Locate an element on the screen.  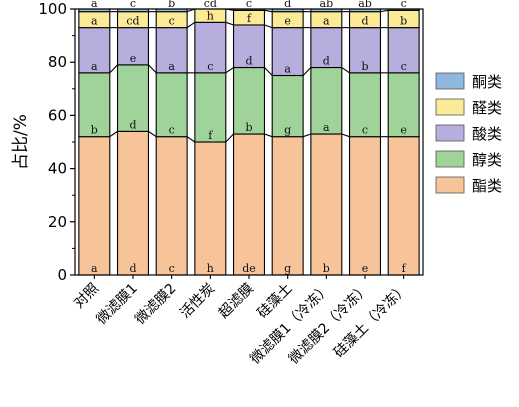
significance-letter-1-7: b is located at coordinates (326, 268).